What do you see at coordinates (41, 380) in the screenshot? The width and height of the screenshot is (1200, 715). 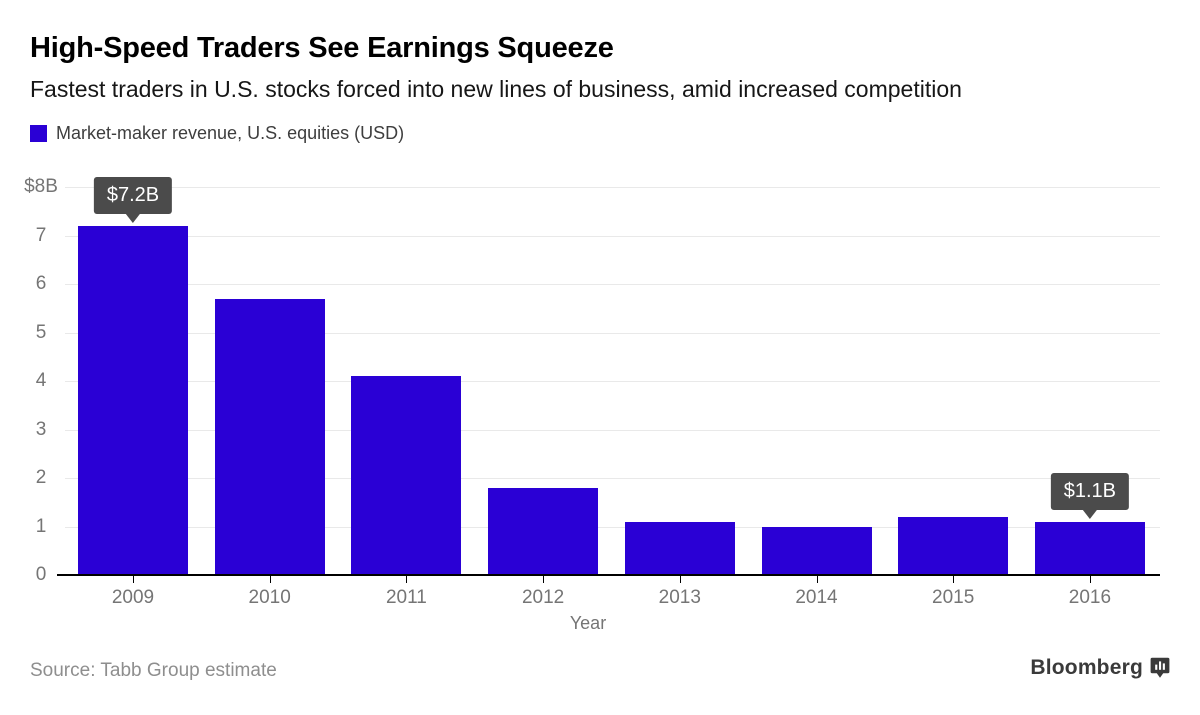 I see `y-axis-tick-label: 4` at bounding box center [41, 380].